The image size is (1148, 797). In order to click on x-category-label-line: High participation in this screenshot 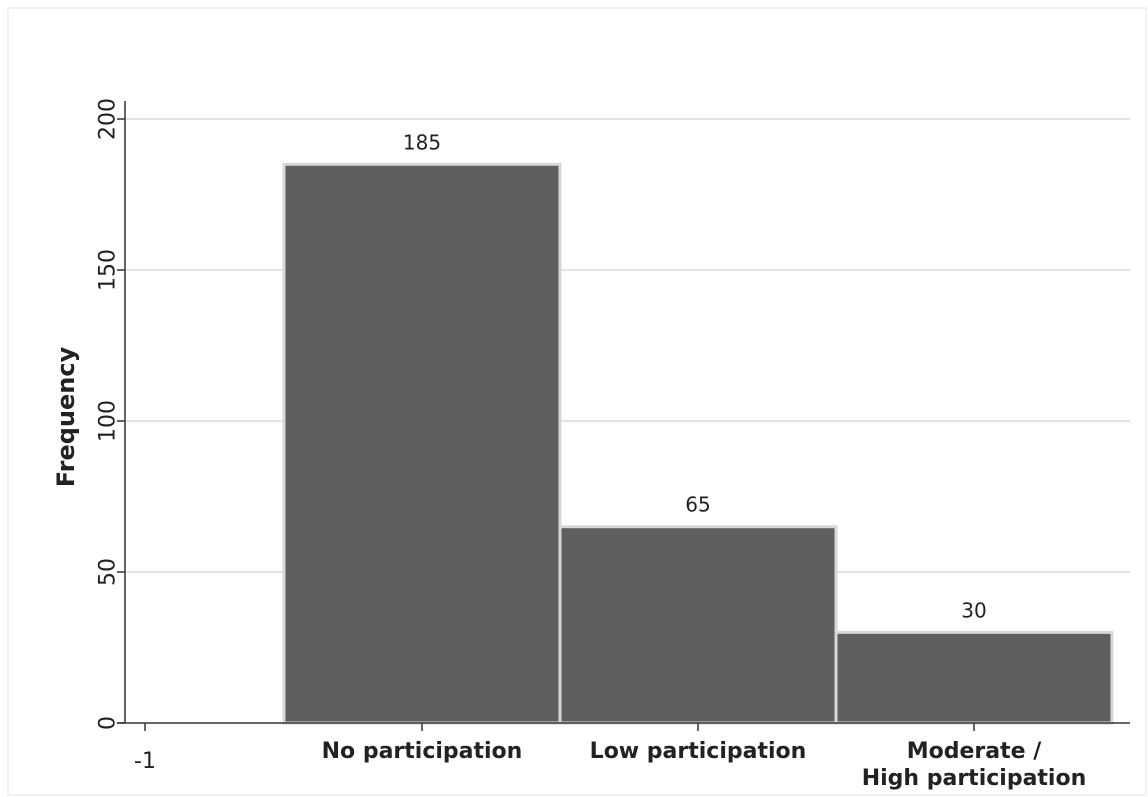, I will do `click(974, 778)`.